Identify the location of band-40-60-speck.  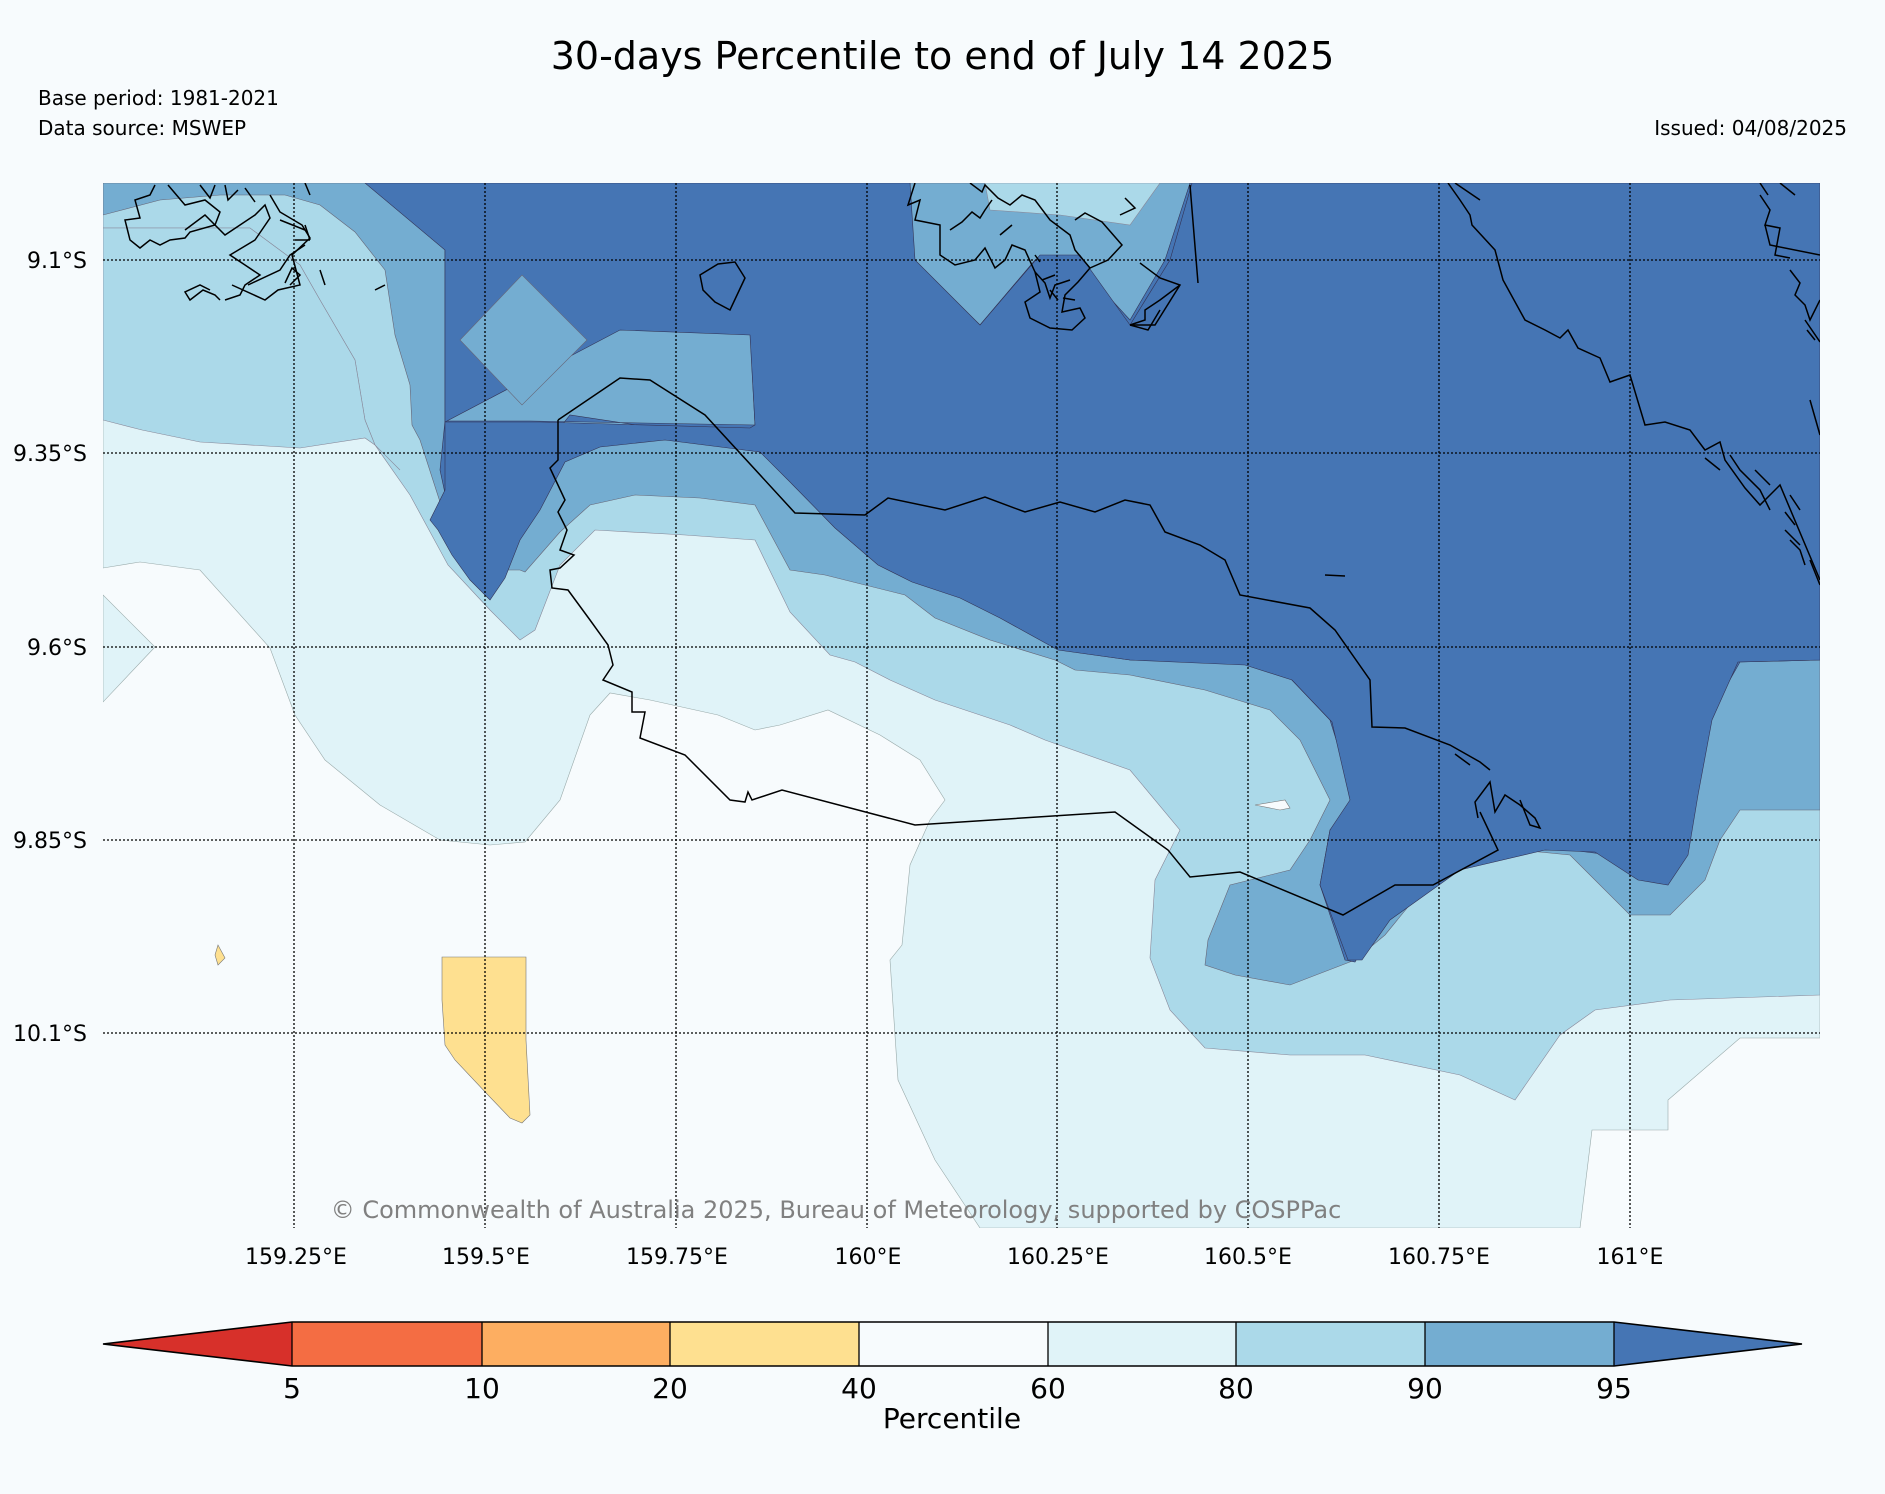
(1272, 805).